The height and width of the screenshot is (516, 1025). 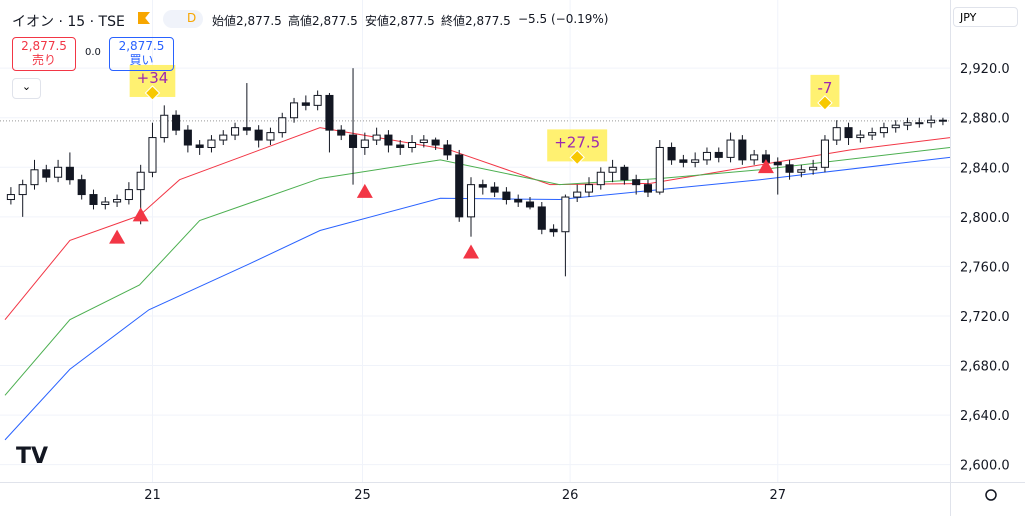 What do you see at coordinates (985, 317) in the screenshot?
I see `y-tick-label: 2,720.0` at bounding box center [985, 317].